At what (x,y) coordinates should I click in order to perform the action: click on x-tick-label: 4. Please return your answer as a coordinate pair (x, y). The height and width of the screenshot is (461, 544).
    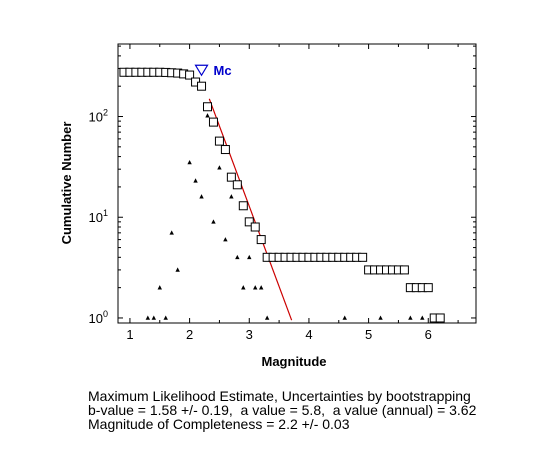
    Looking at the image, I should click on (308, 334).